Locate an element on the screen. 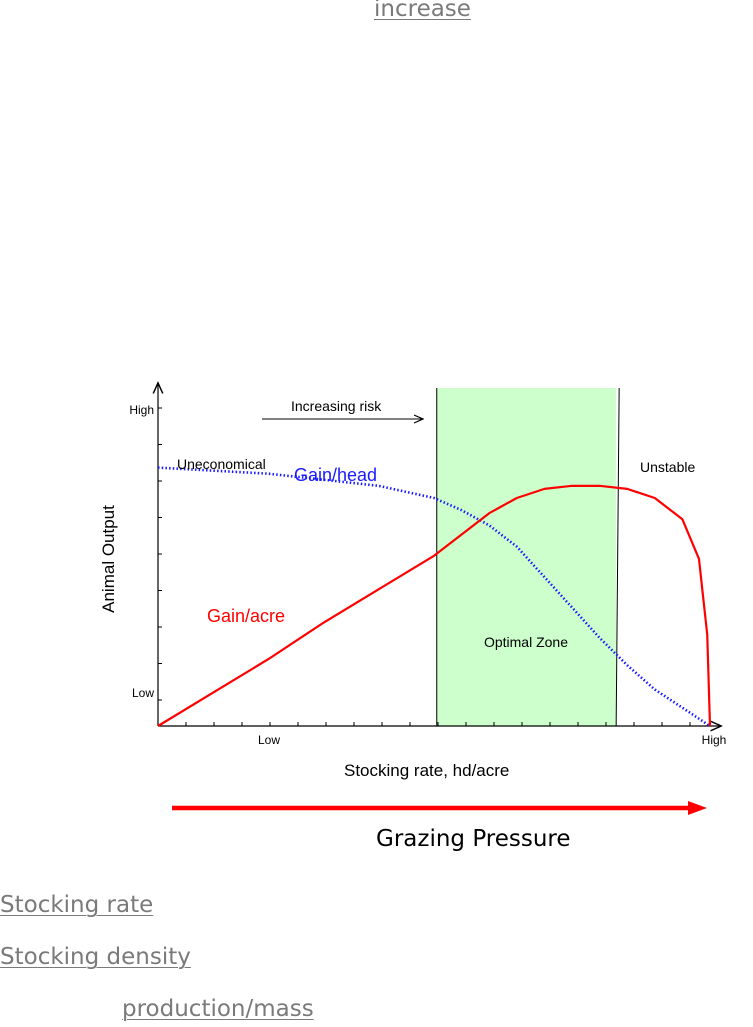 The width and height of the screenshot is (753, 1027). stocking-rate-link: Stocking rate is located at coordinates (77, 905).